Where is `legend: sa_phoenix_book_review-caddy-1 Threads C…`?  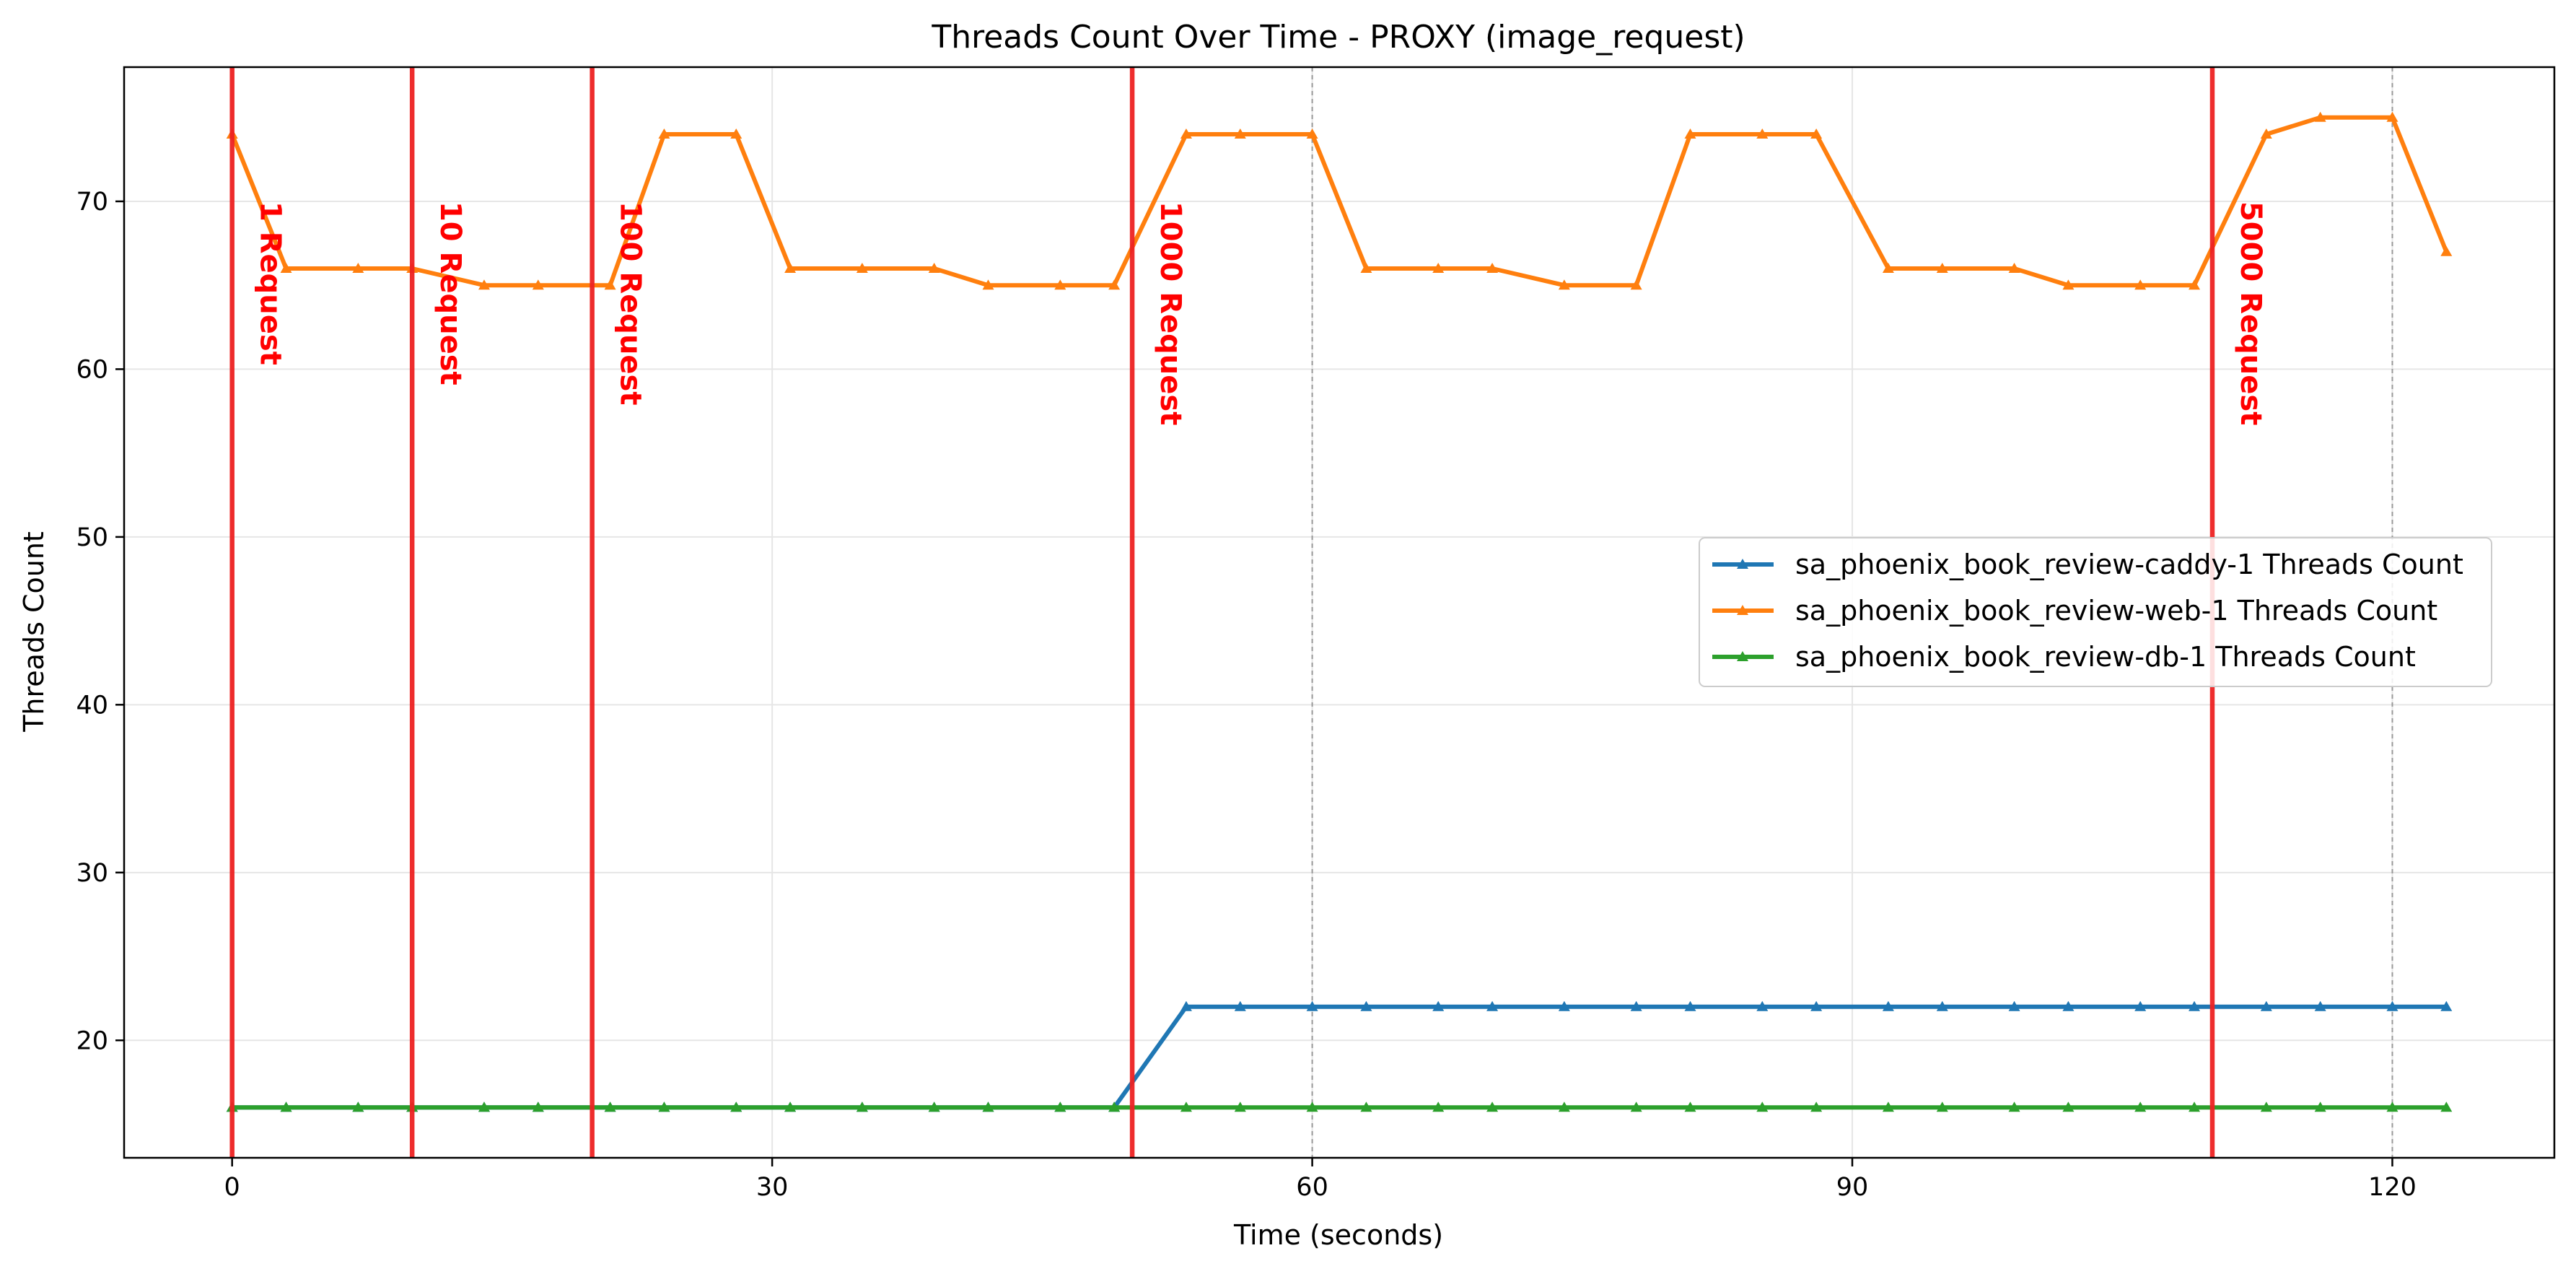
legend: sa_phoenix_book_review-caddy-1 Threads C… is located at coordinates (2095, 612).